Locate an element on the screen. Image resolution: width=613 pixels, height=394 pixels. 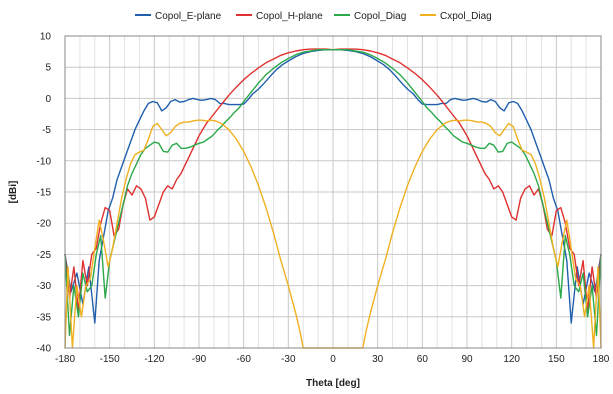
x-tick-label: -150 is located at coordinates (110, 359).